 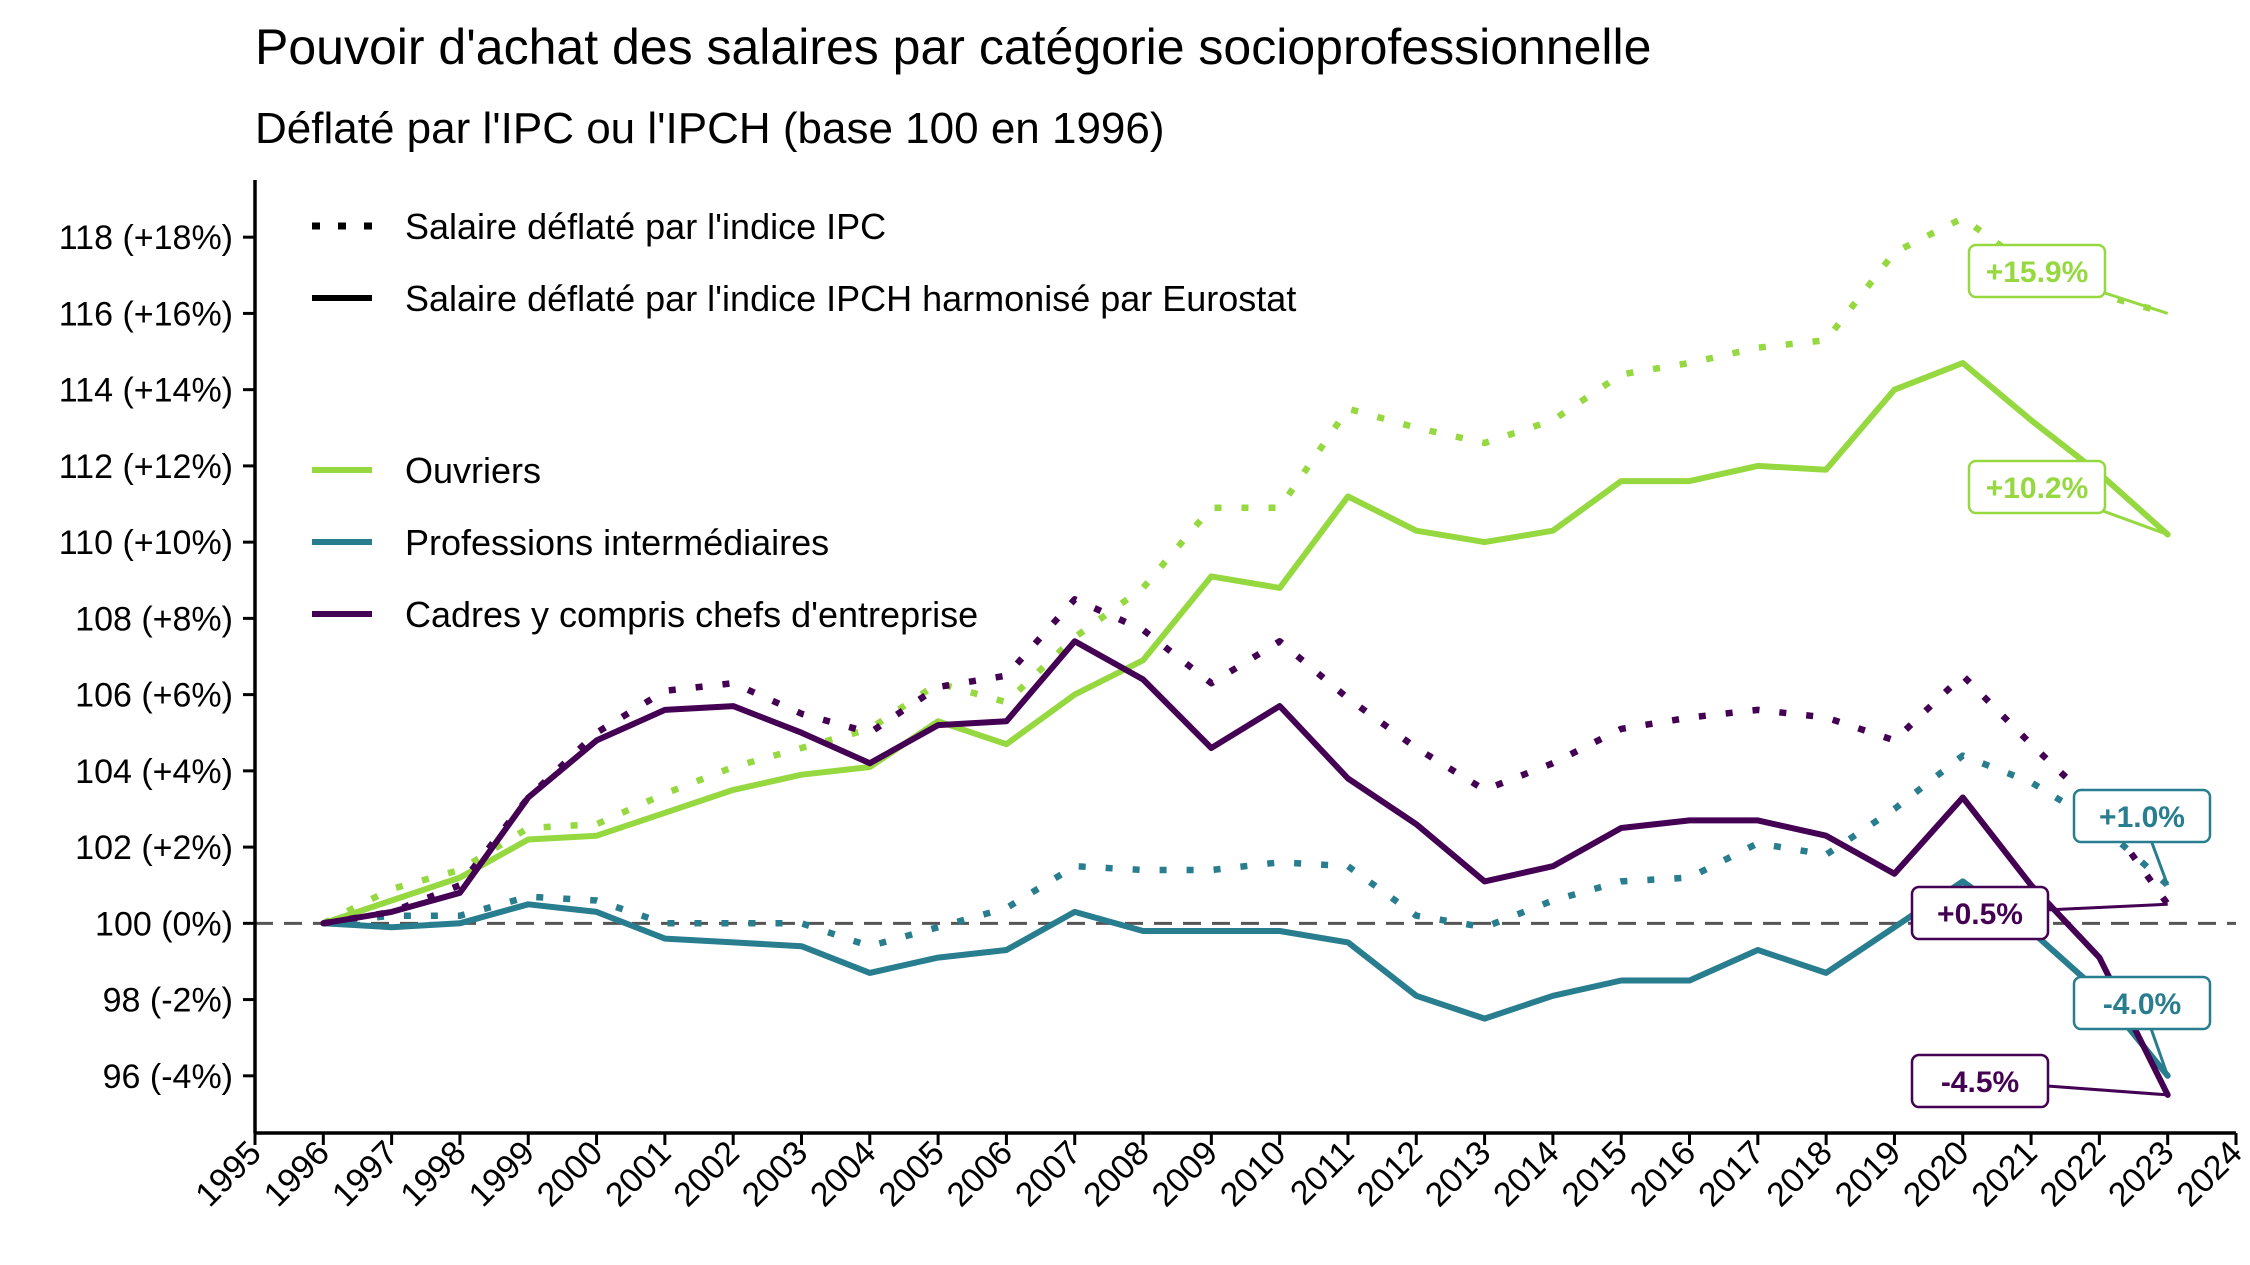 I want to click on legend-group-label: Professions intermédiaires, so click(x=617, y=542).